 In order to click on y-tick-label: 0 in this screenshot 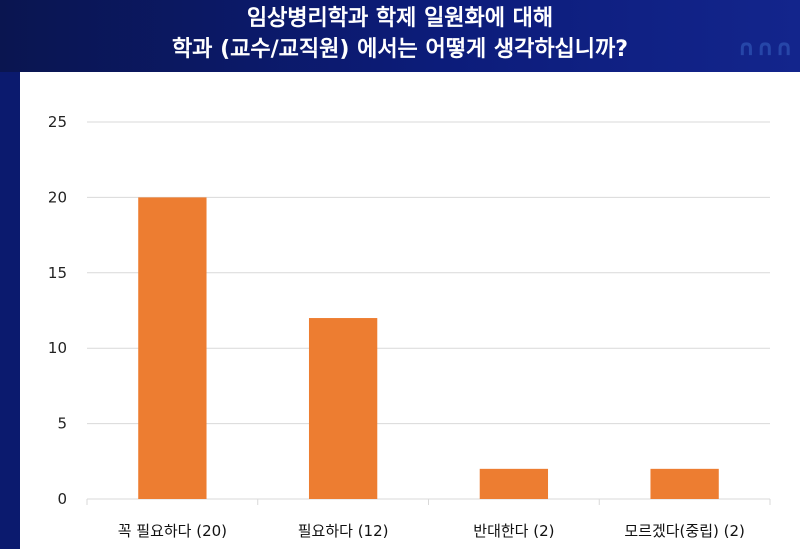, I will do `click(62, 499)`.